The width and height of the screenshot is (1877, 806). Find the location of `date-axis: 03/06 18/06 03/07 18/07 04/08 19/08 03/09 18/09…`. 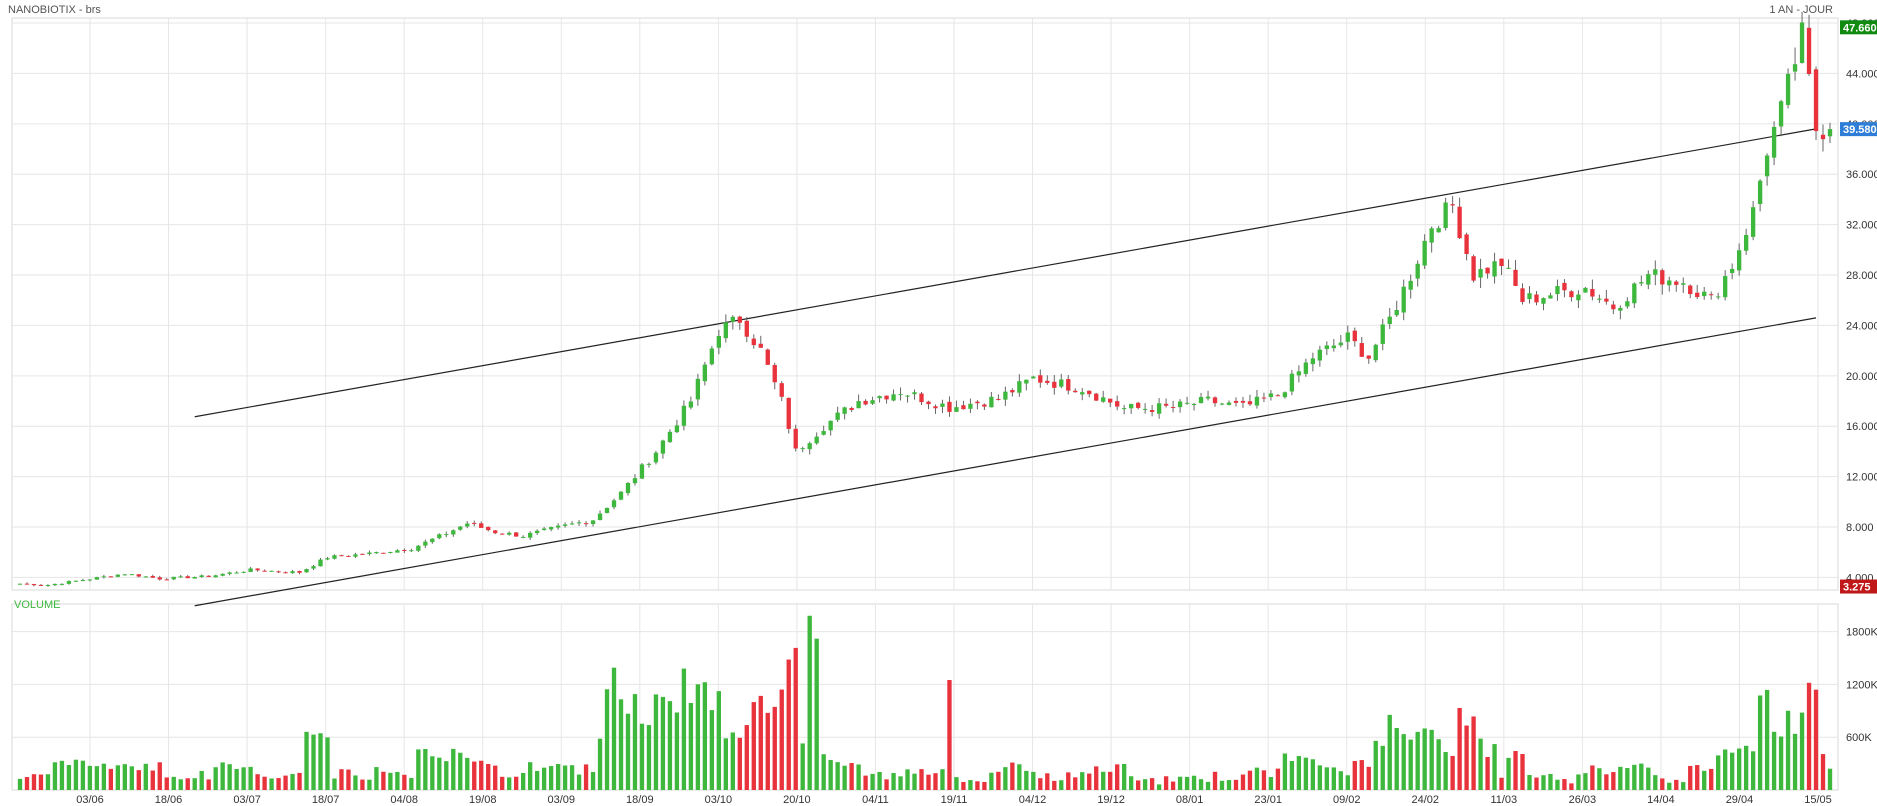

date-axis: 03/06 18/06 03/07 18/07 04/08 19/08 03/09 18/09… is located at coordinates (954, 800).